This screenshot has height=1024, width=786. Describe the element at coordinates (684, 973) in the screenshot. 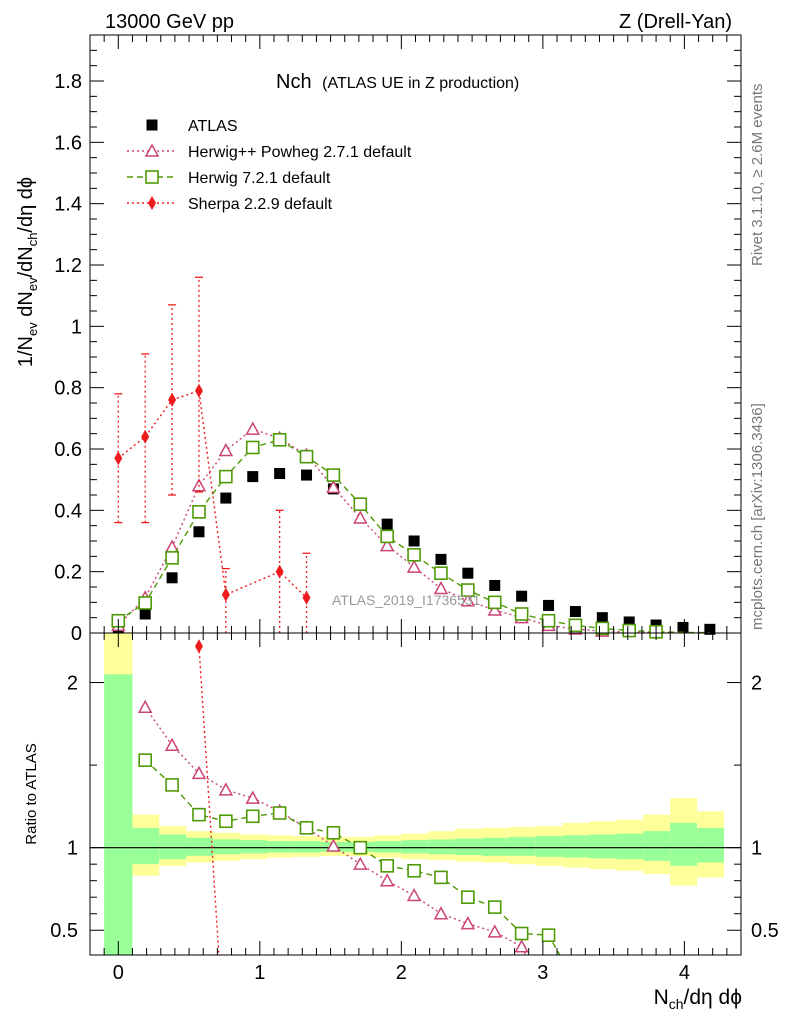

I see `x-tick-label: 4` at that location.